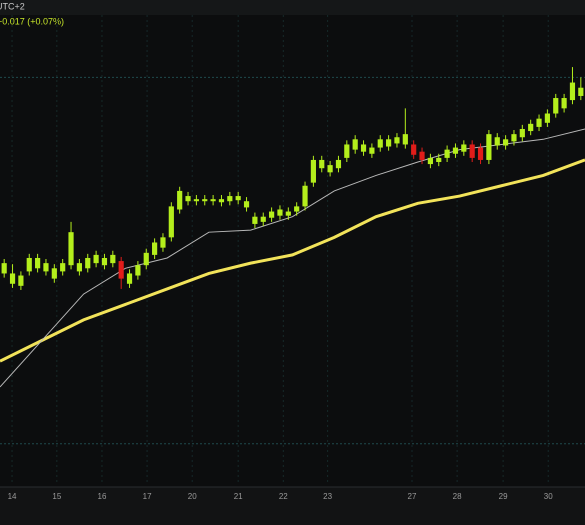 This screenshot has height=525, width=585. I want to click on x-tick-label: 20, so click(192, 496).